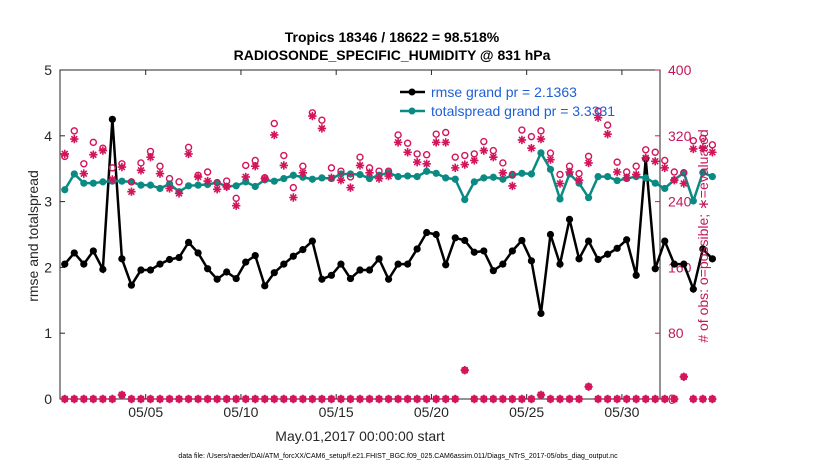 The width and height of the screenshot is (830, 470). I want to click on x-tick-label: 05/30, so click(621, 412).